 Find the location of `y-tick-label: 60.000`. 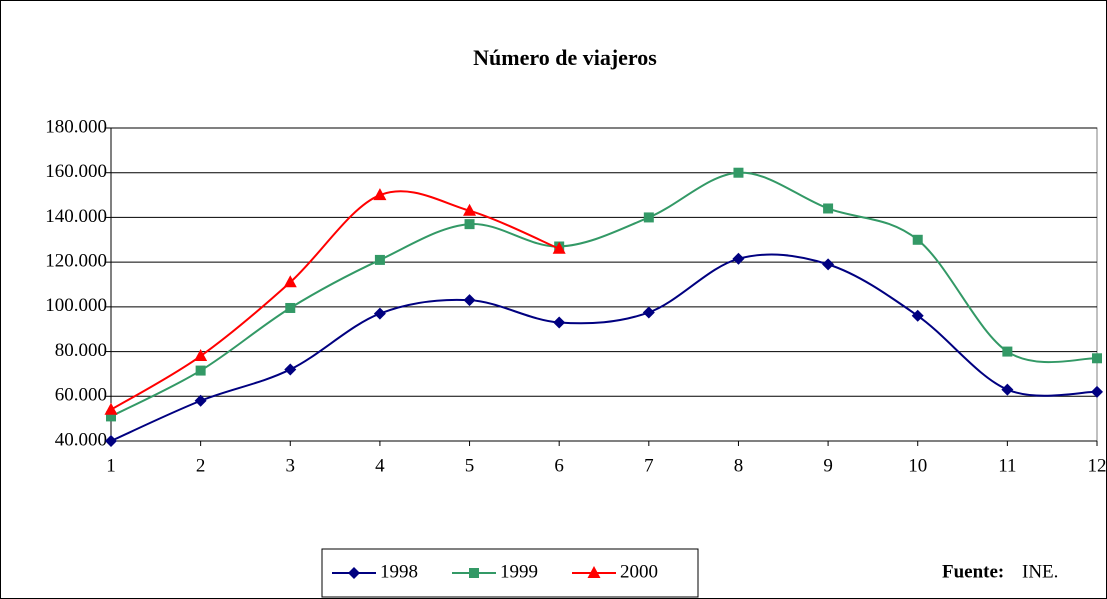

y-tick-label: 60.000 is located at coordinates (81, 395).